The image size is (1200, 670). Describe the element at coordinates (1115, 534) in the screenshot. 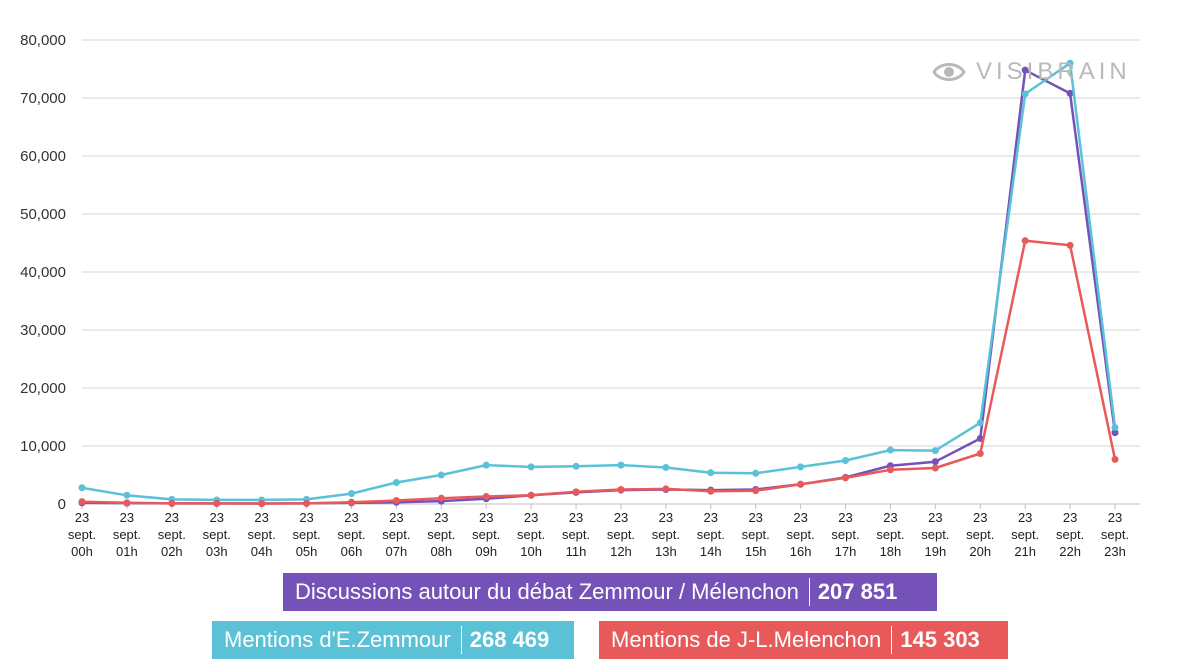

I see `x-tick-label: 23 sept. 23h` at that location.